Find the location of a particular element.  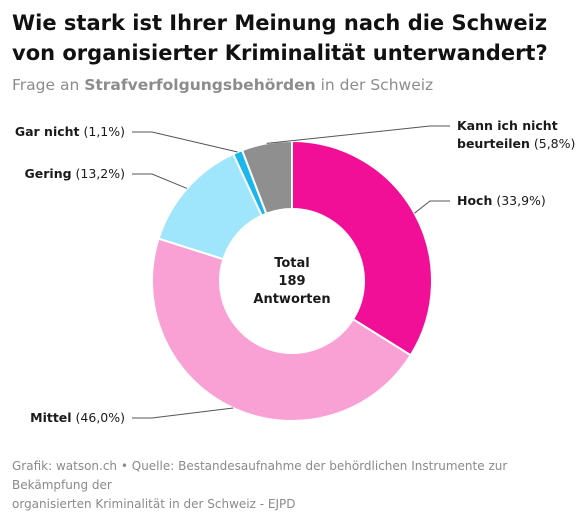

center-total-value: 189 is located at coordinates (291, 281).